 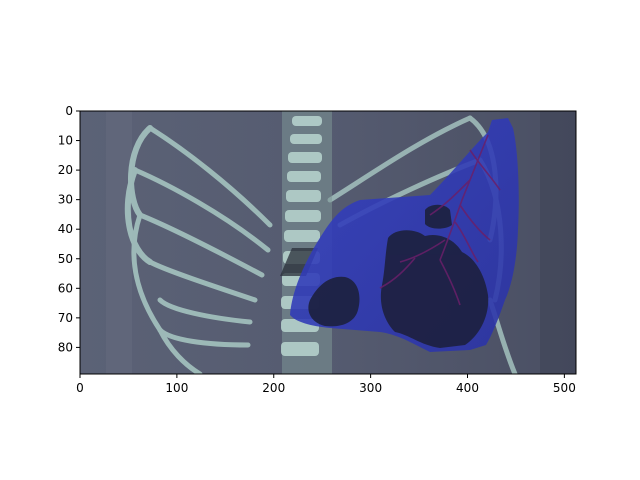 What do you see at coordinates (65, 200) in the screenshot?
I see `y-tick-label: 30` at bounding box center [65, 200].